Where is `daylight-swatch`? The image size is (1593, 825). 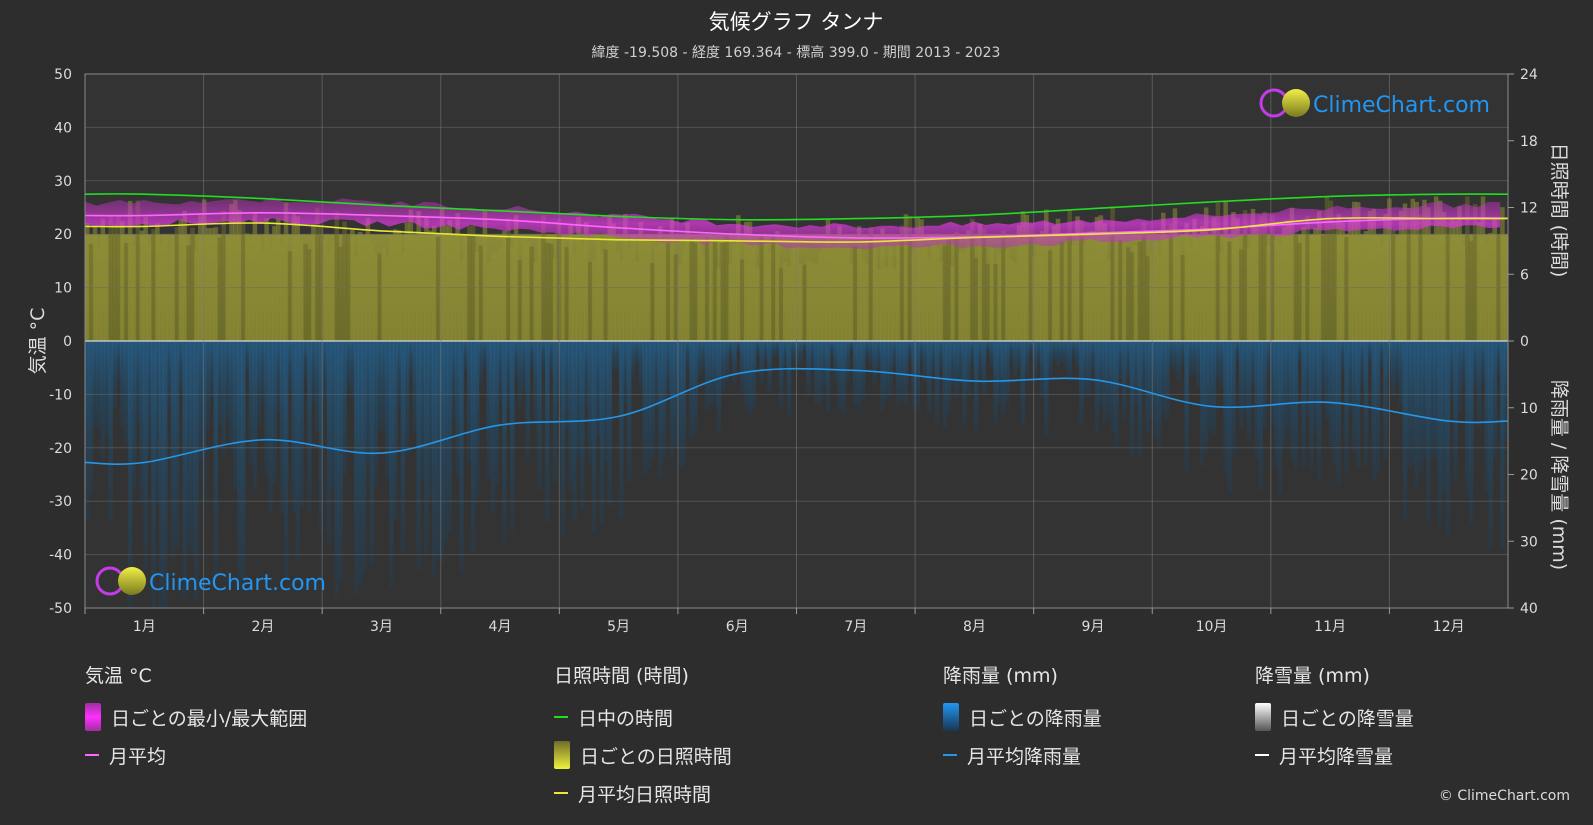 daylight-swatch is located at coordinates (561, 717).